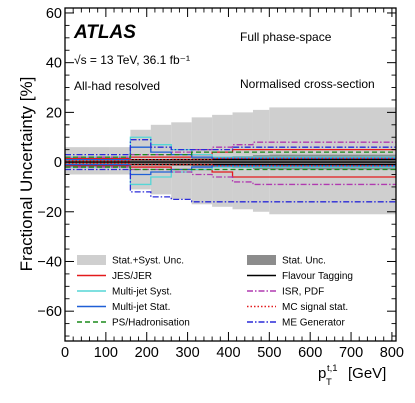  Describe the element at coordinates (317, 276) in the screenshot. I see `legend-label-ftag: Flavour Tagging` at that location.